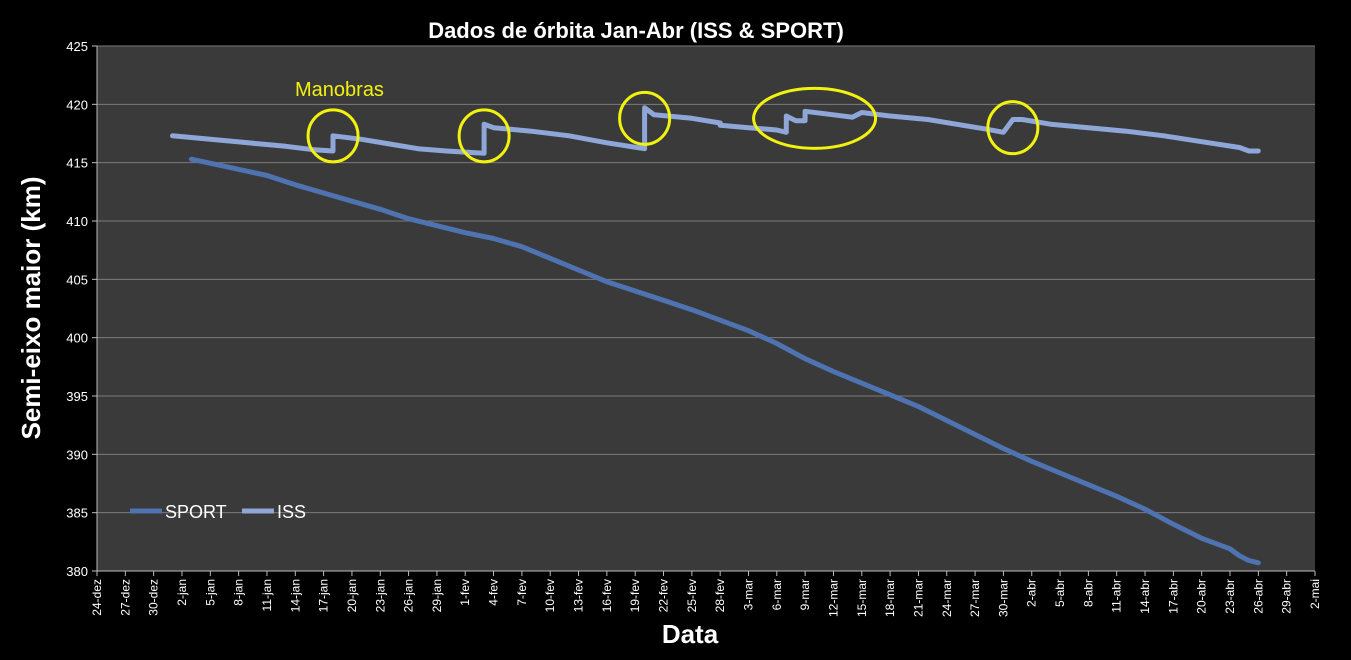 The width and height of the screenshot is (1351, 660). Describe the element at coordinates (947, 598) in the screenshot. I see `x-tick-label-24-mar: 24-mar` at that location.